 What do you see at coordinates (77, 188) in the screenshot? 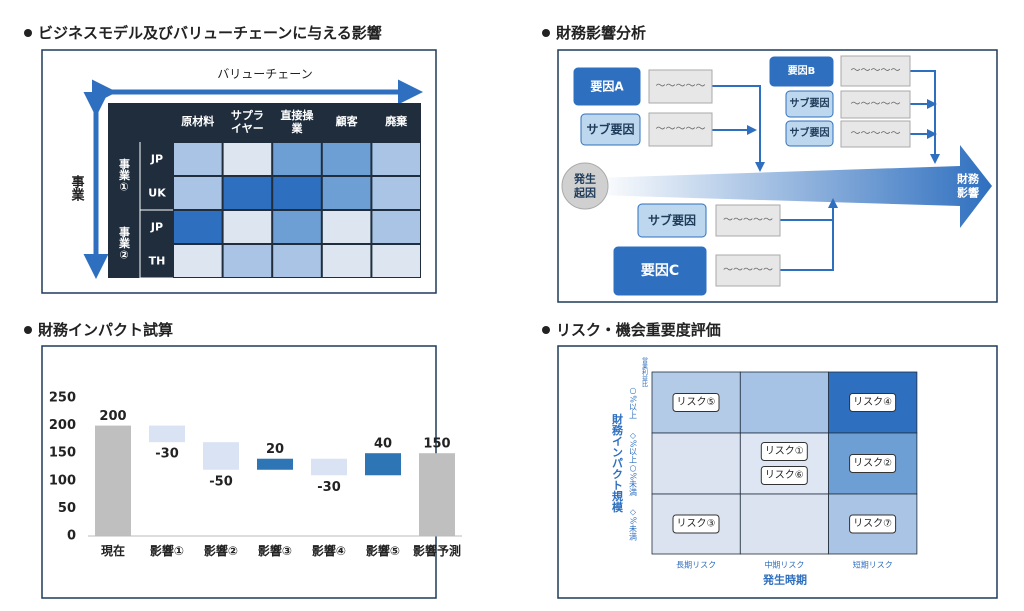
I see `axis-label: 事業` at bounding box center [77, 188].